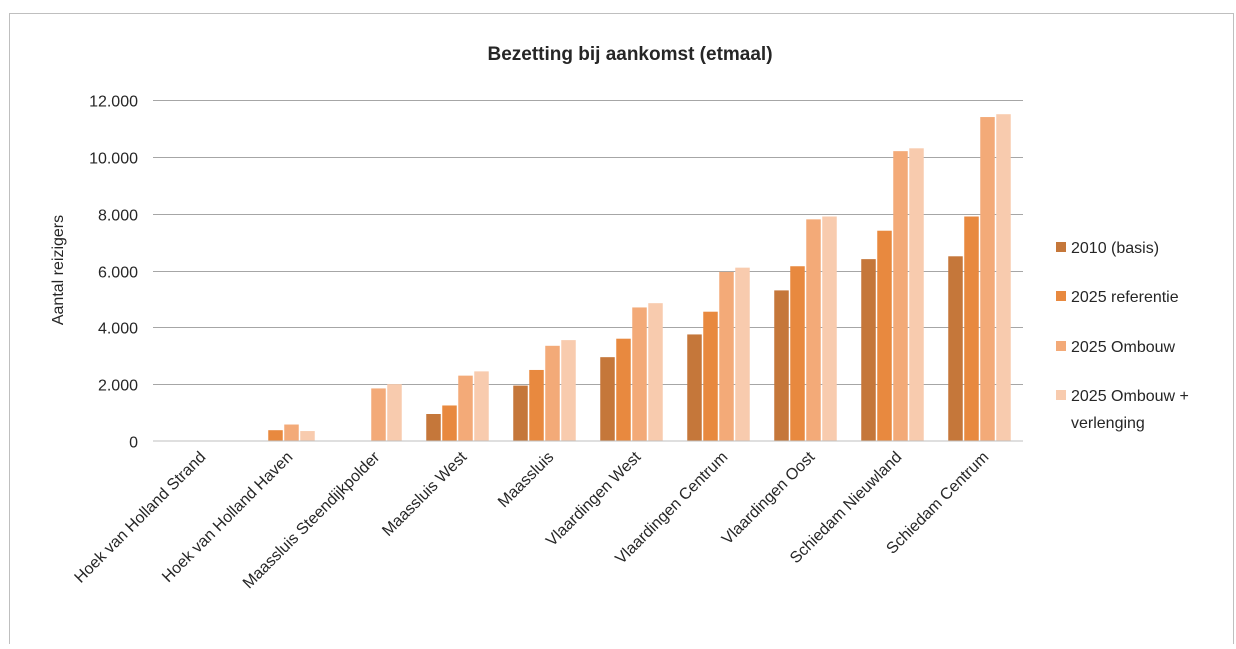  I want to click on y-tick-label: 2.000, so click(118, 386).